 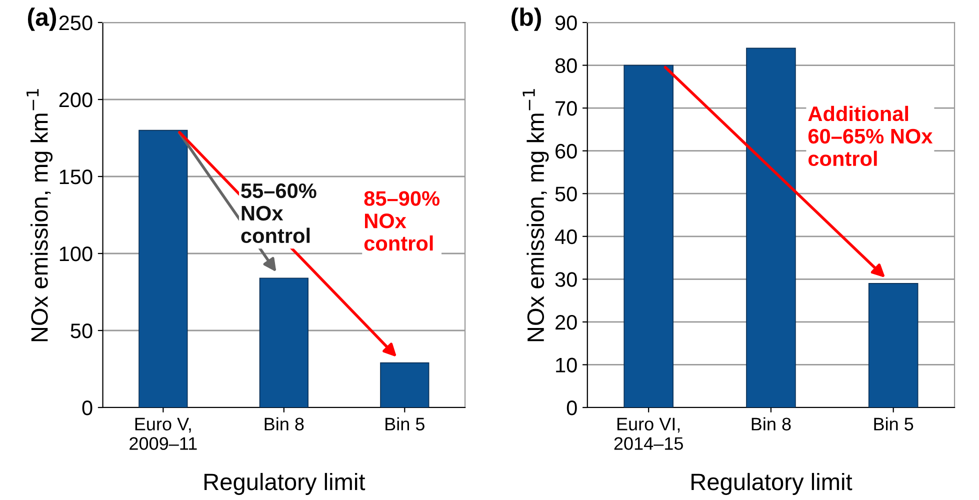 I want to click on y-tick-label: 250, so click(x=75, y=23).